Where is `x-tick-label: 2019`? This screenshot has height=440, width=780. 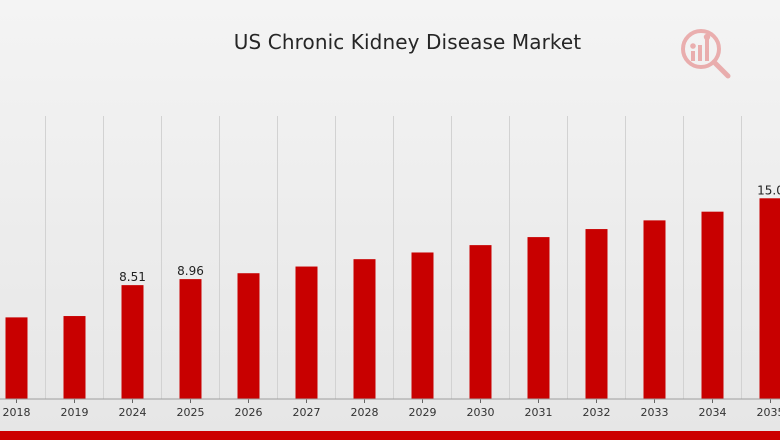
x-tick-label: 2019 is located at coordinates (75, 412).